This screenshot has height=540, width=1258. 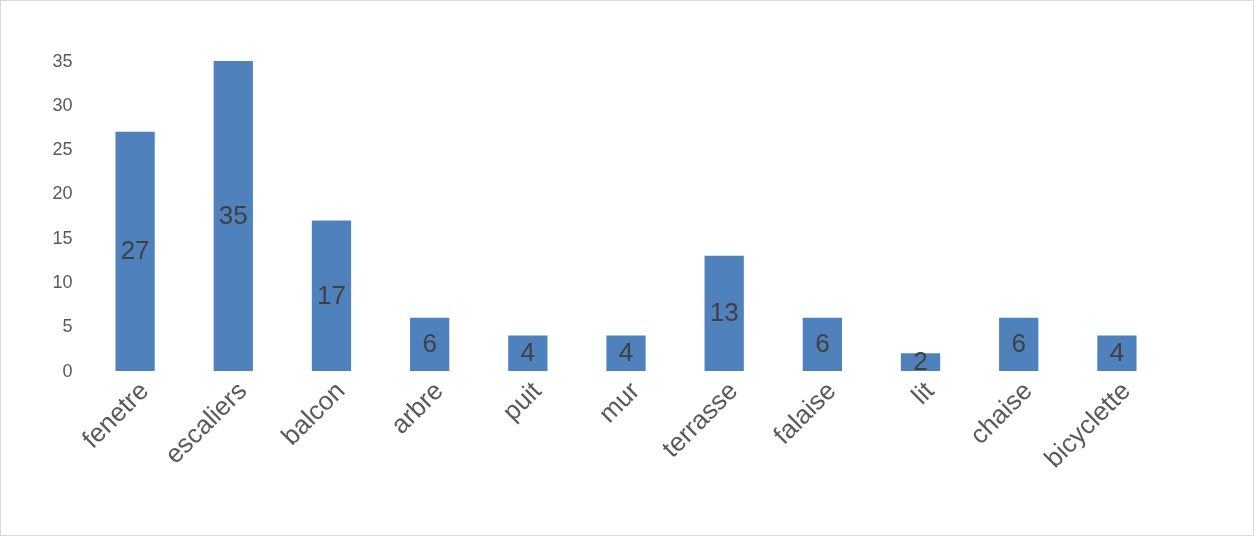 I want to click on y-tick-label: 0, so click(x=67, y=370).